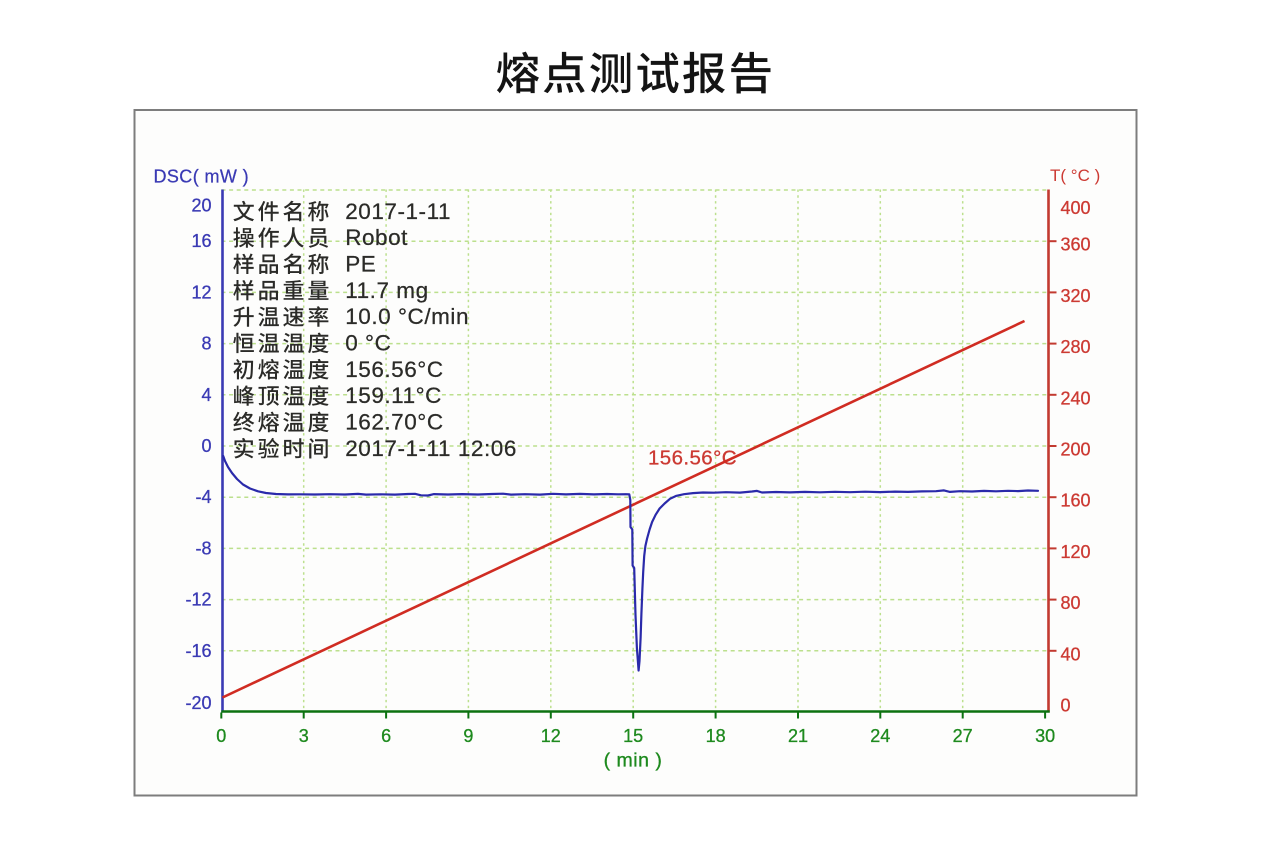  What do you see at coordinates (360, 264) in the screenshot?
I see `svg-text: PE` at bounding box center [360, 264].